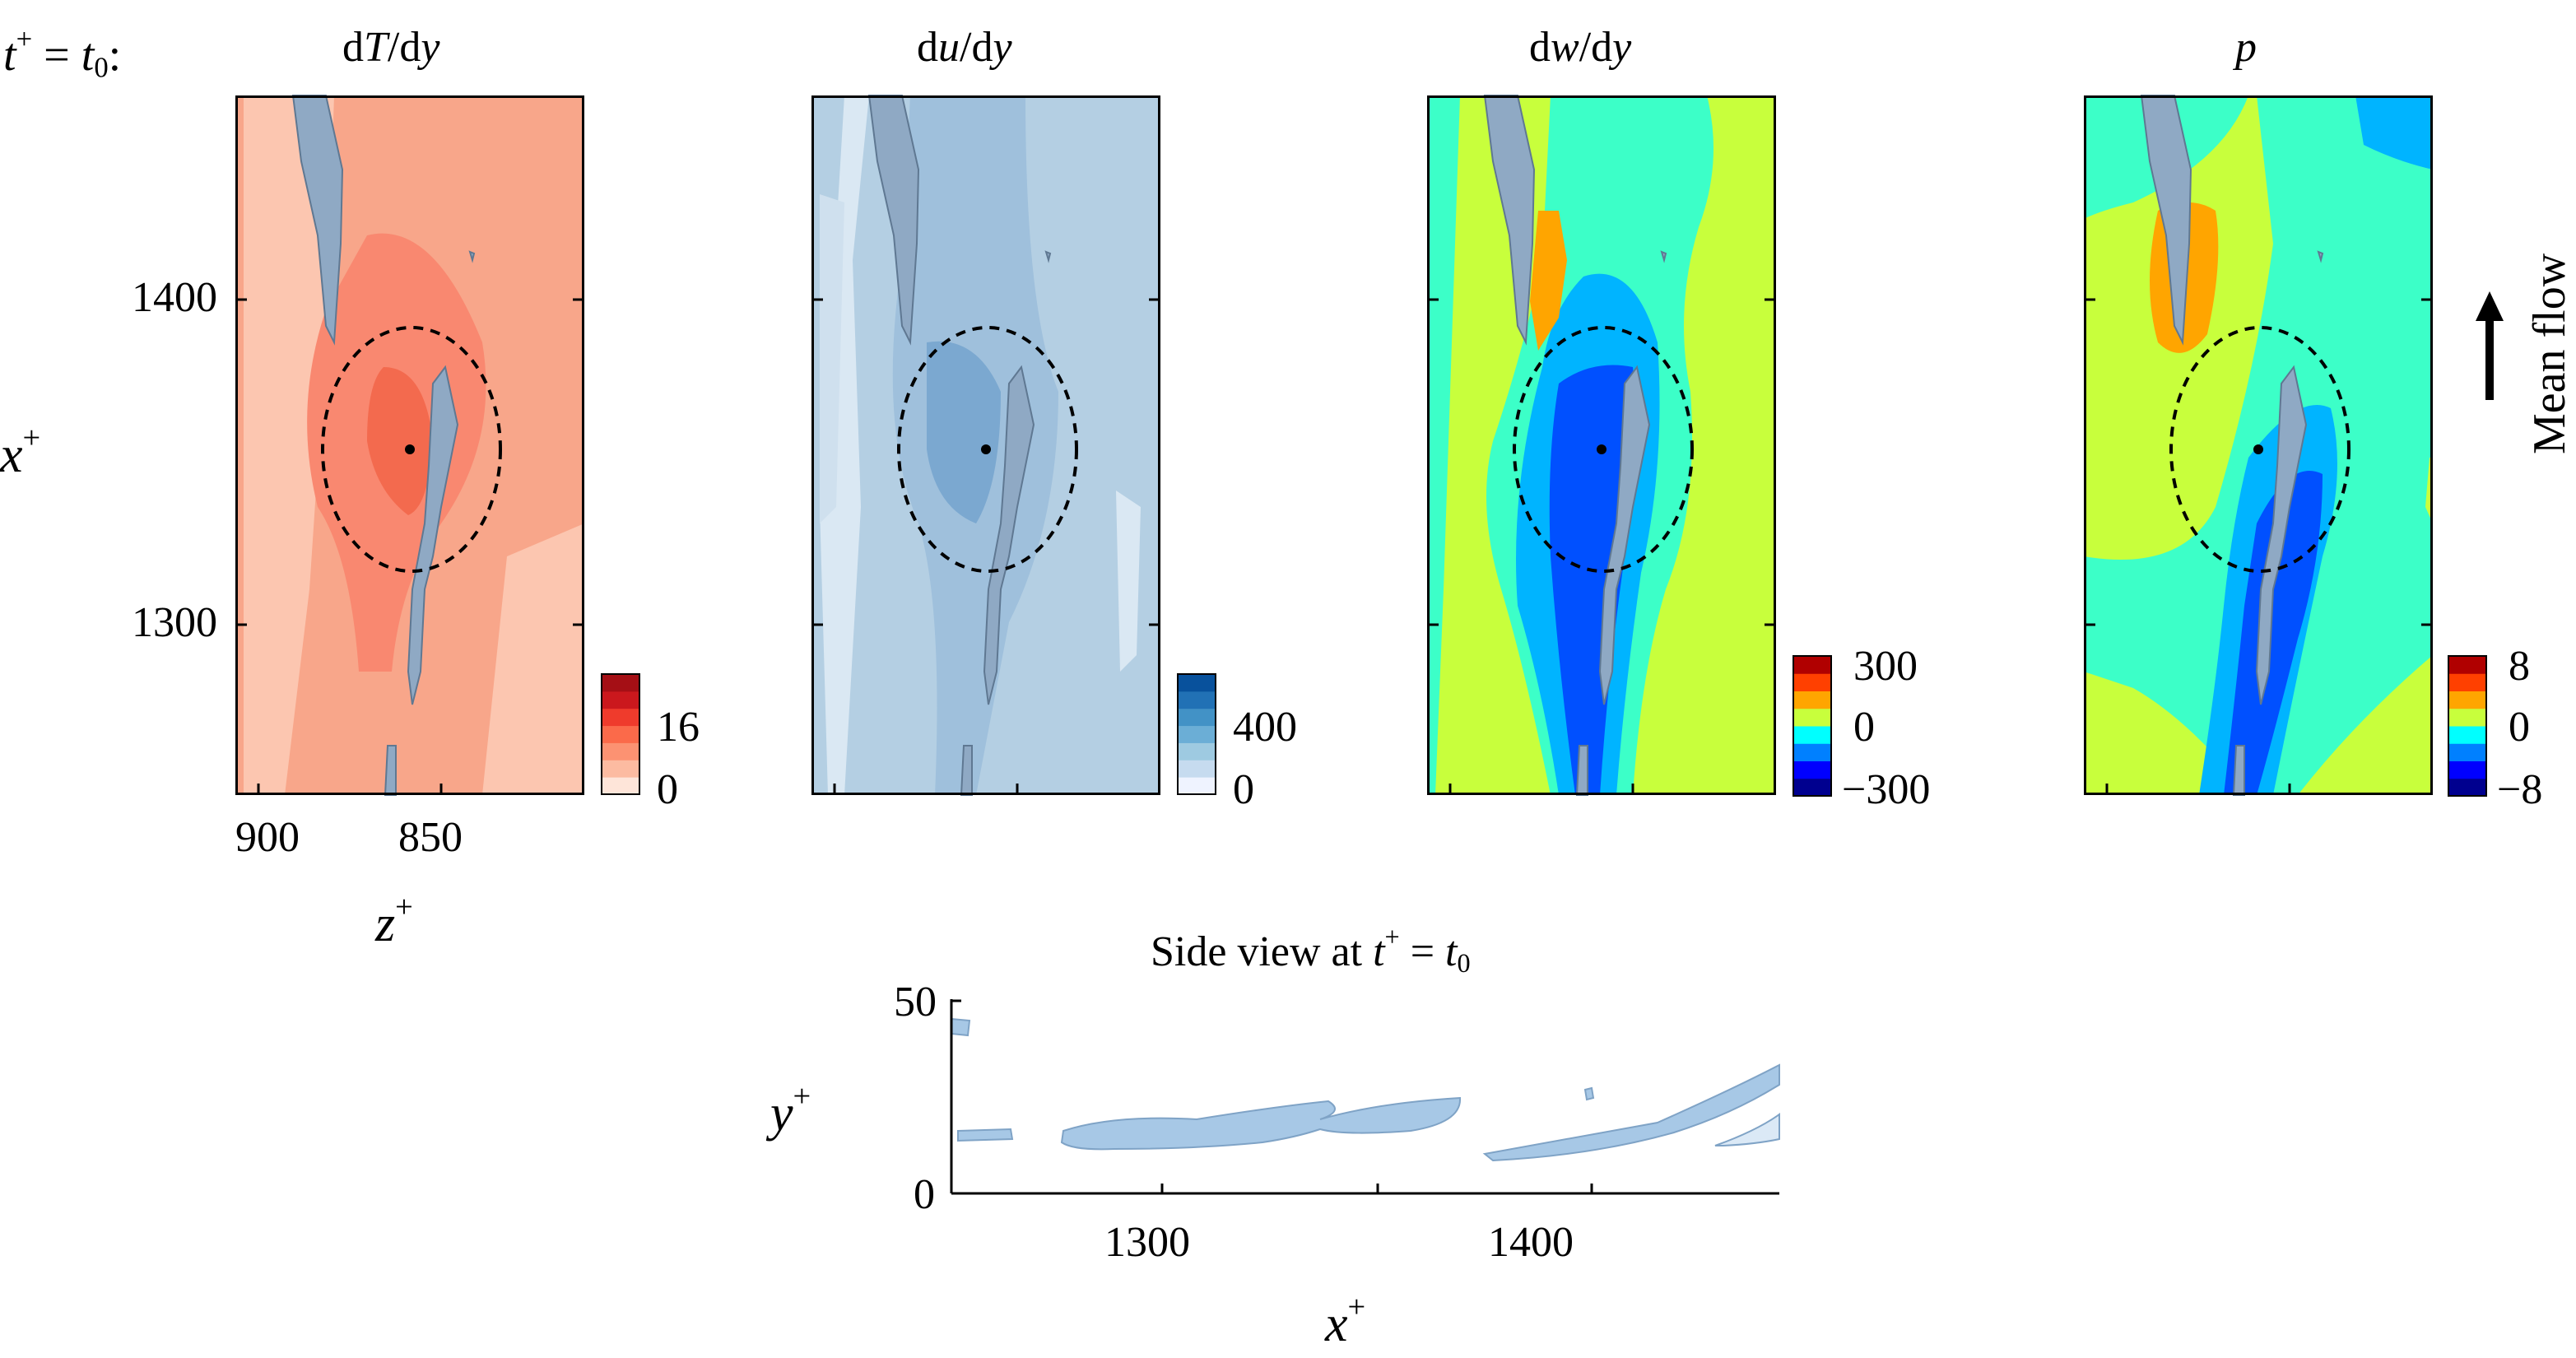 The height and width of the screenshot is (1358, 2576). Describe the element at coordinates (24, 39) in the screenshot. I see `time-label-sup: +` at that location.